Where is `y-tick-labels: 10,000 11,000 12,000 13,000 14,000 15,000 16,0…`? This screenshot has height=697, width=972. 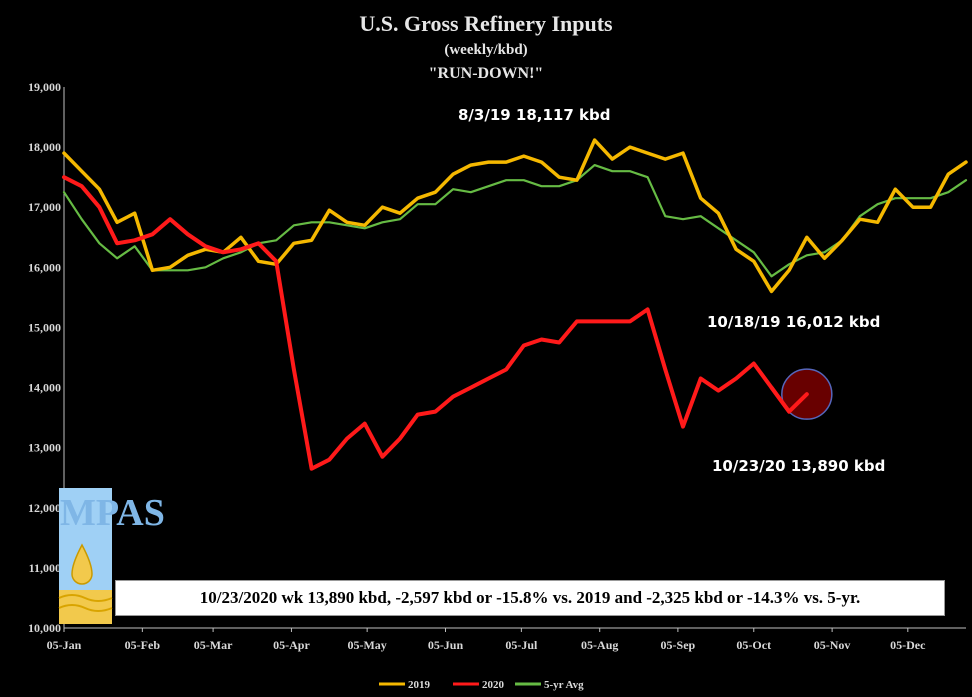 y-tick-labels: 10,000 11,000 12,000 13,000 14,000 15,000 16,0… is located at coordinates (44, 357).